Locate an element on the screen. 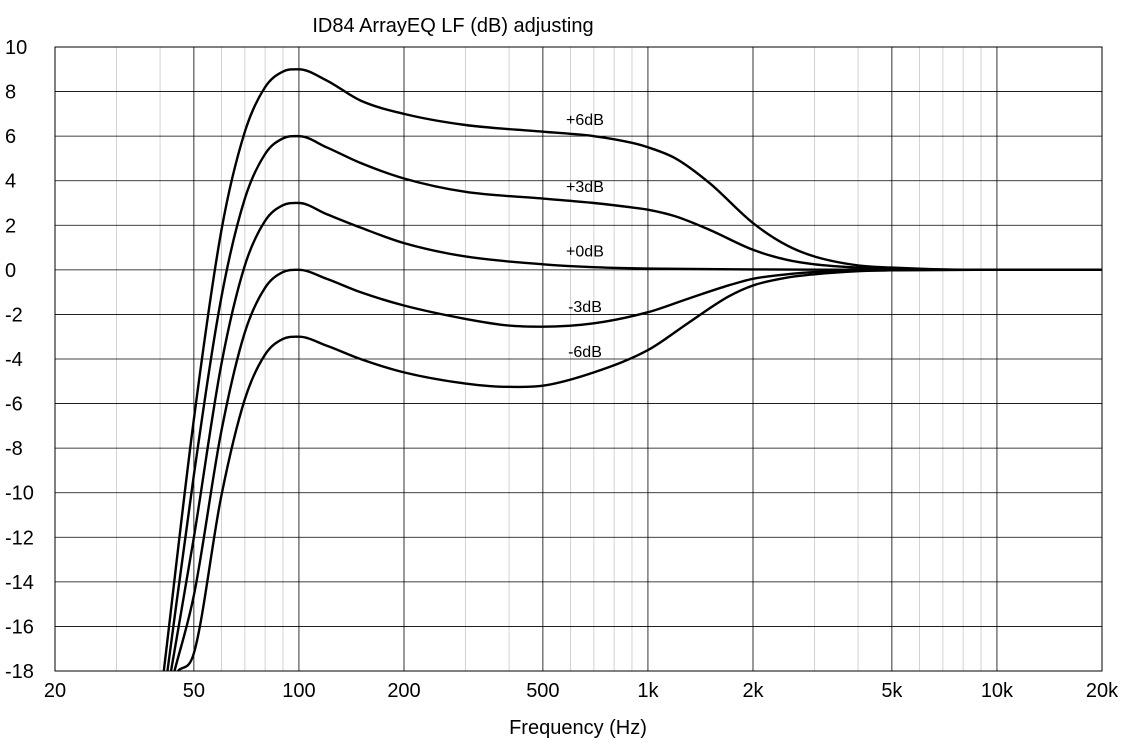 The image size is (1123, 742). series-label: -6dB is located at coordinates (585, 352).